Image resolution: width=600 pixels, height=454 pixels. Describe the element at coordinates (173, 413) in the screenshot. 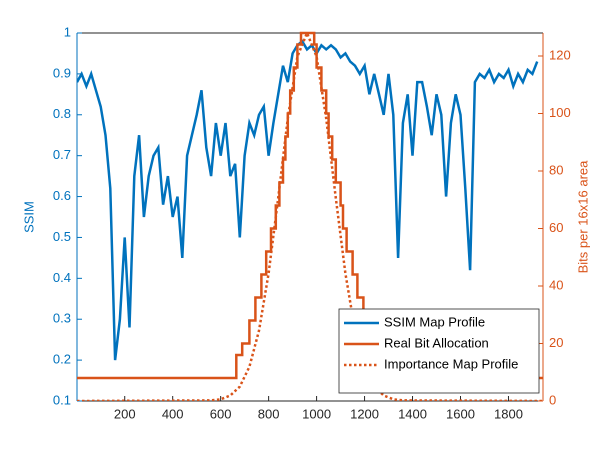

I see `x-tick-label: 400` at that location.